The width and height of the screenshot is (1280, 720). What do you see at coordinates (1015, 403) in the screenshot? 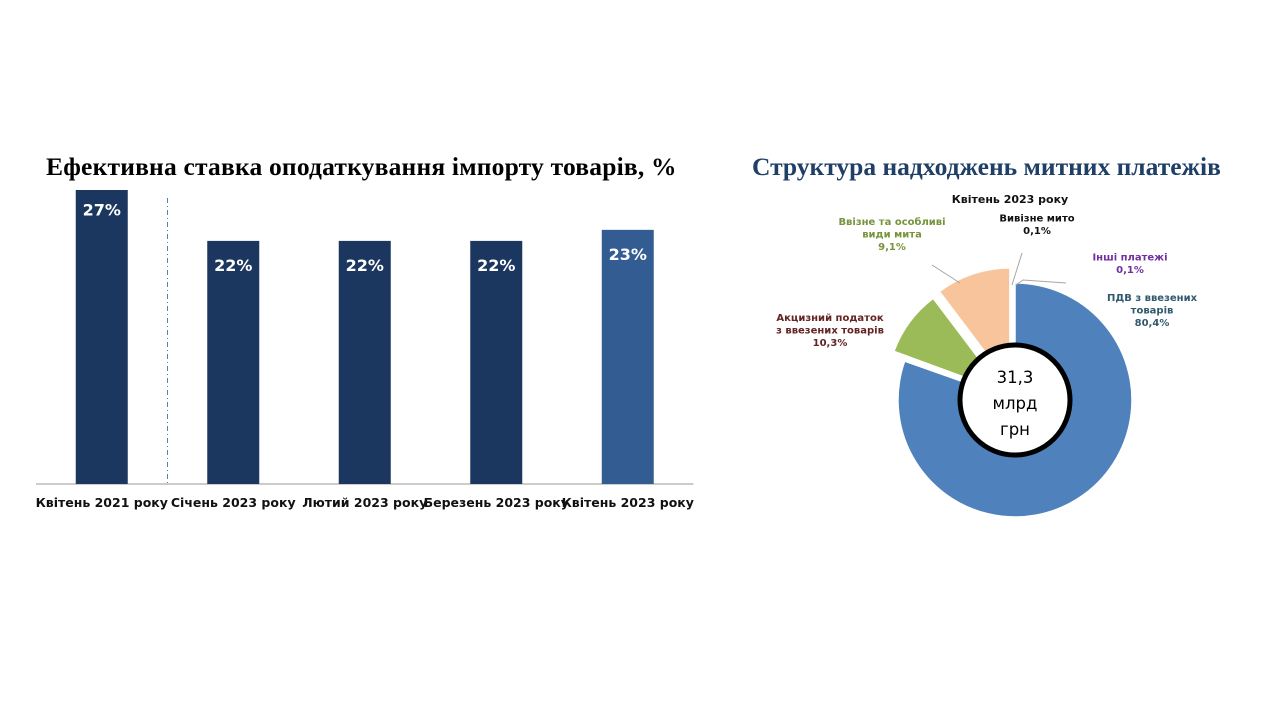
I see `center-label: млрд` at bounding box center [1015, 403].